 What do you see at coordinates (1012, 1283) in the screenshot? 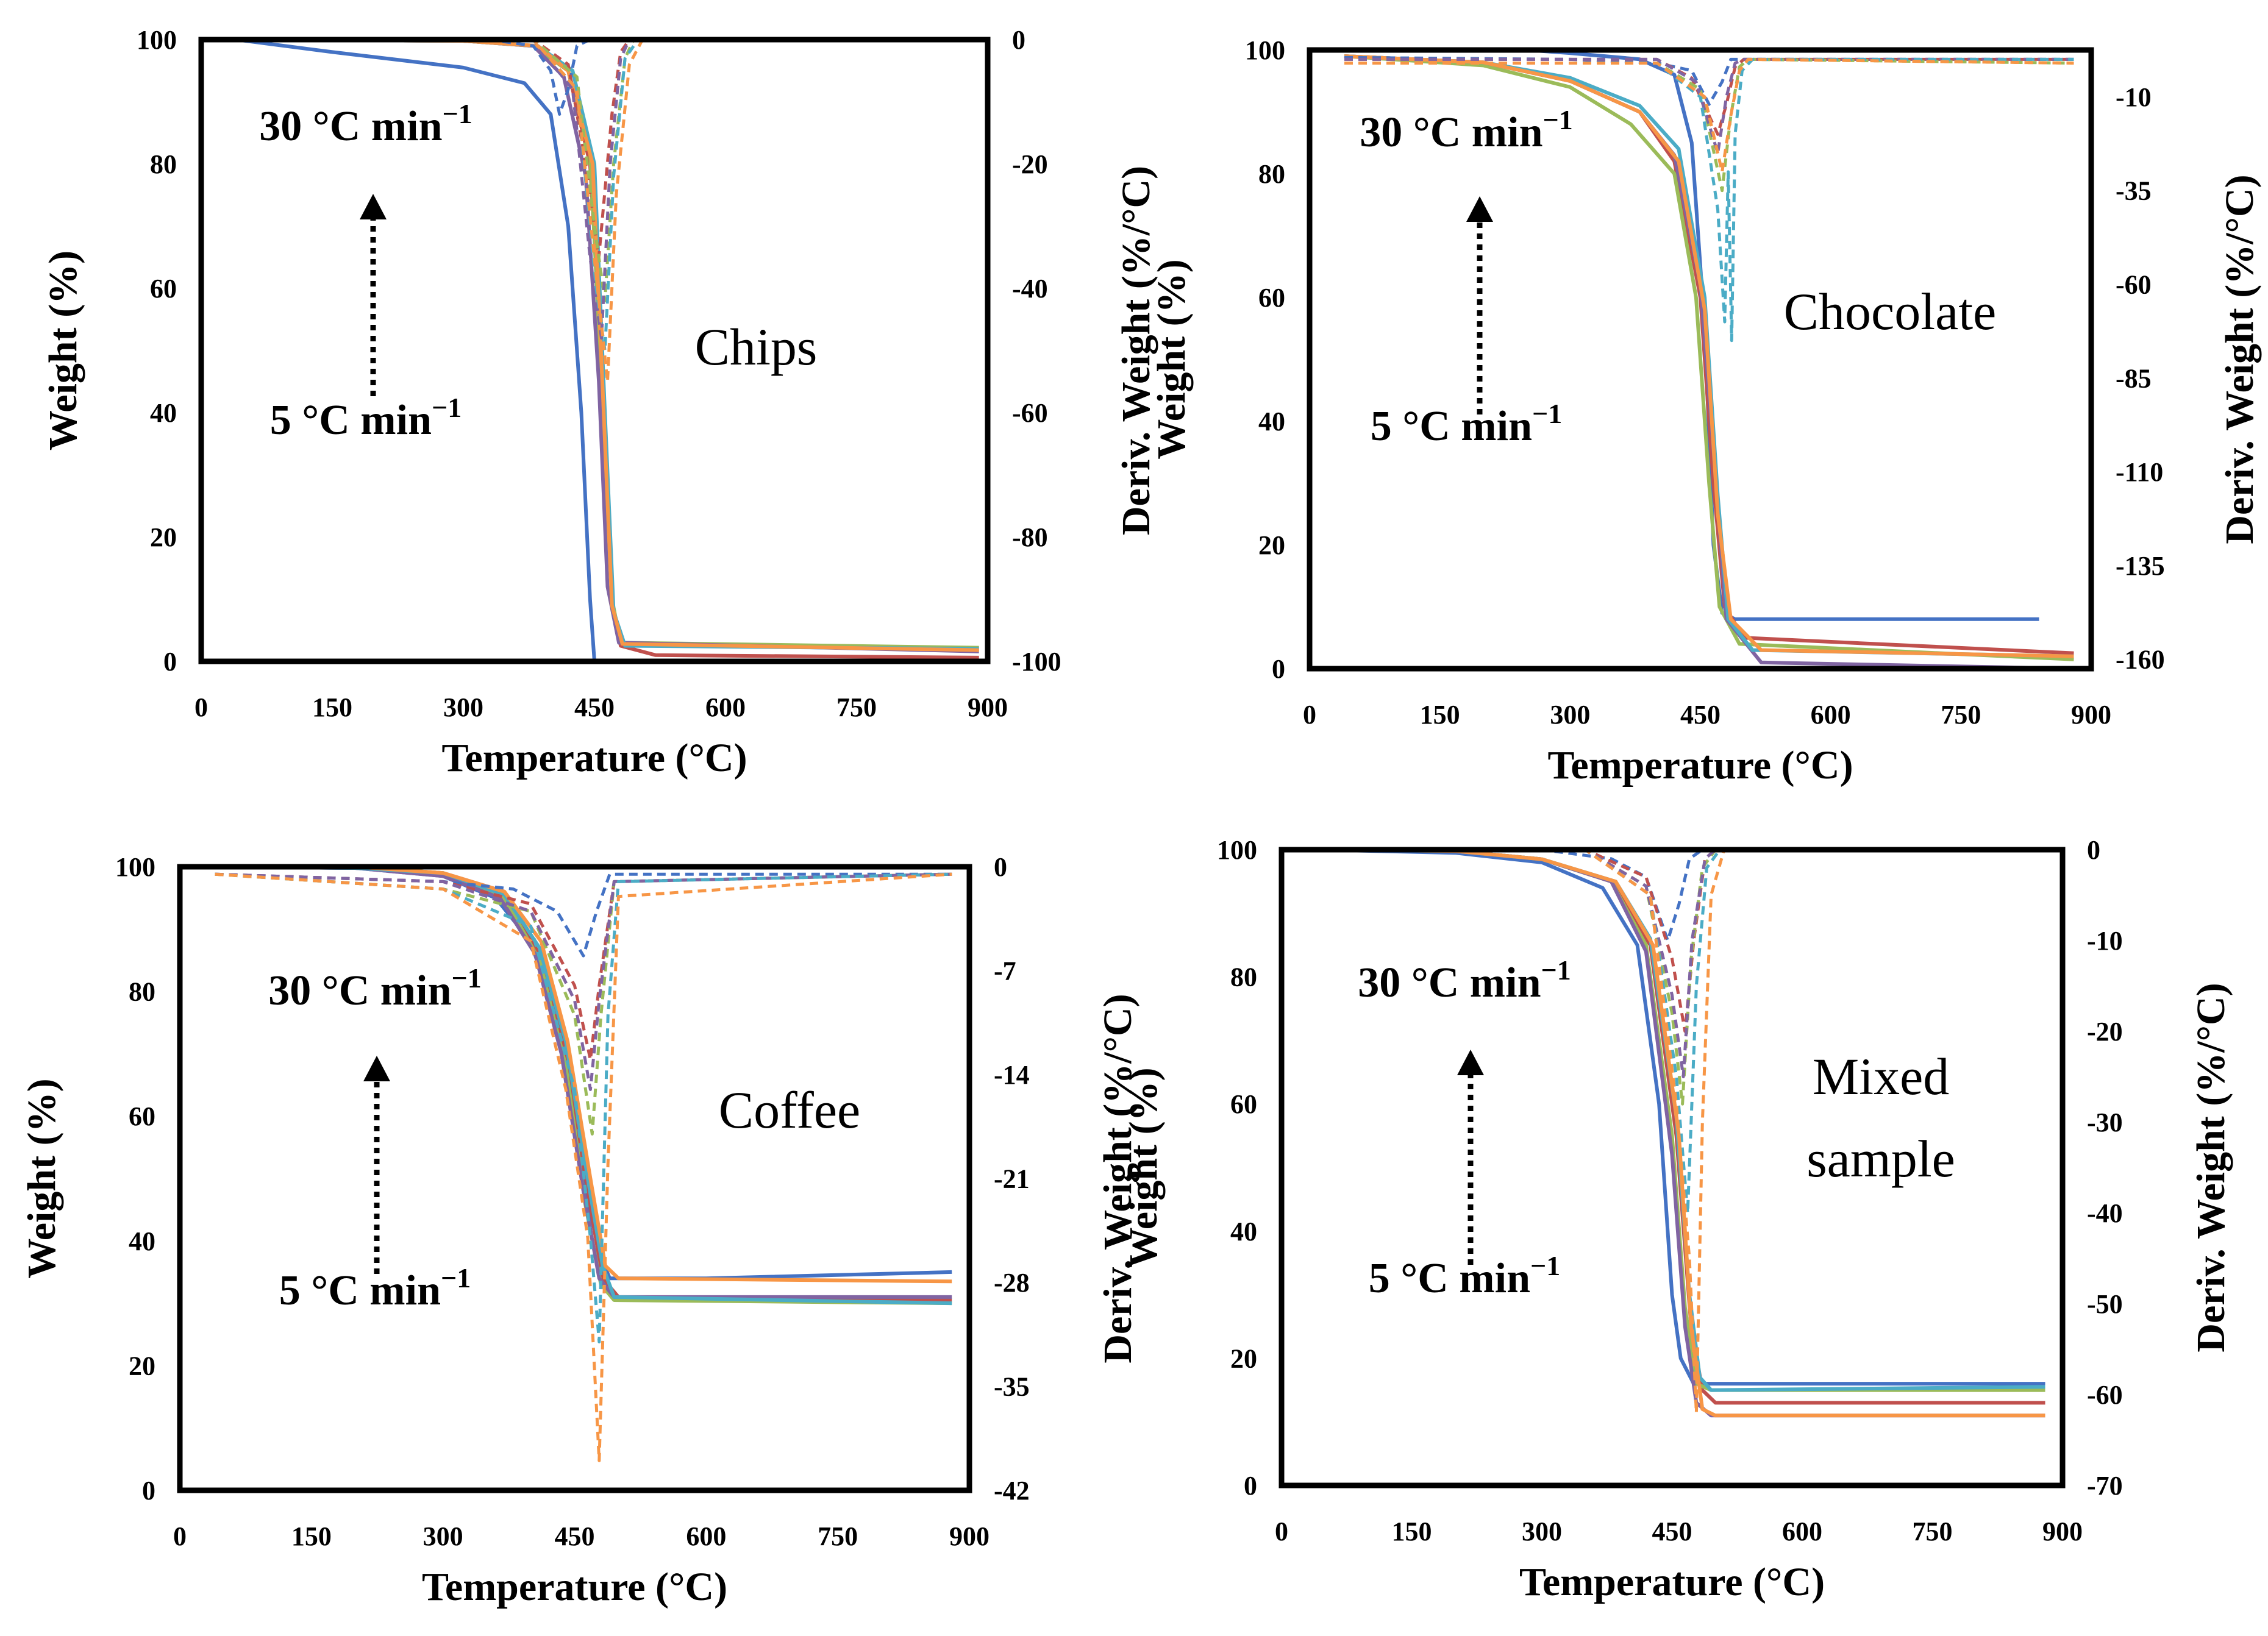
I see `y2-tick-label: -28` at bounding box center [1012, 1283].